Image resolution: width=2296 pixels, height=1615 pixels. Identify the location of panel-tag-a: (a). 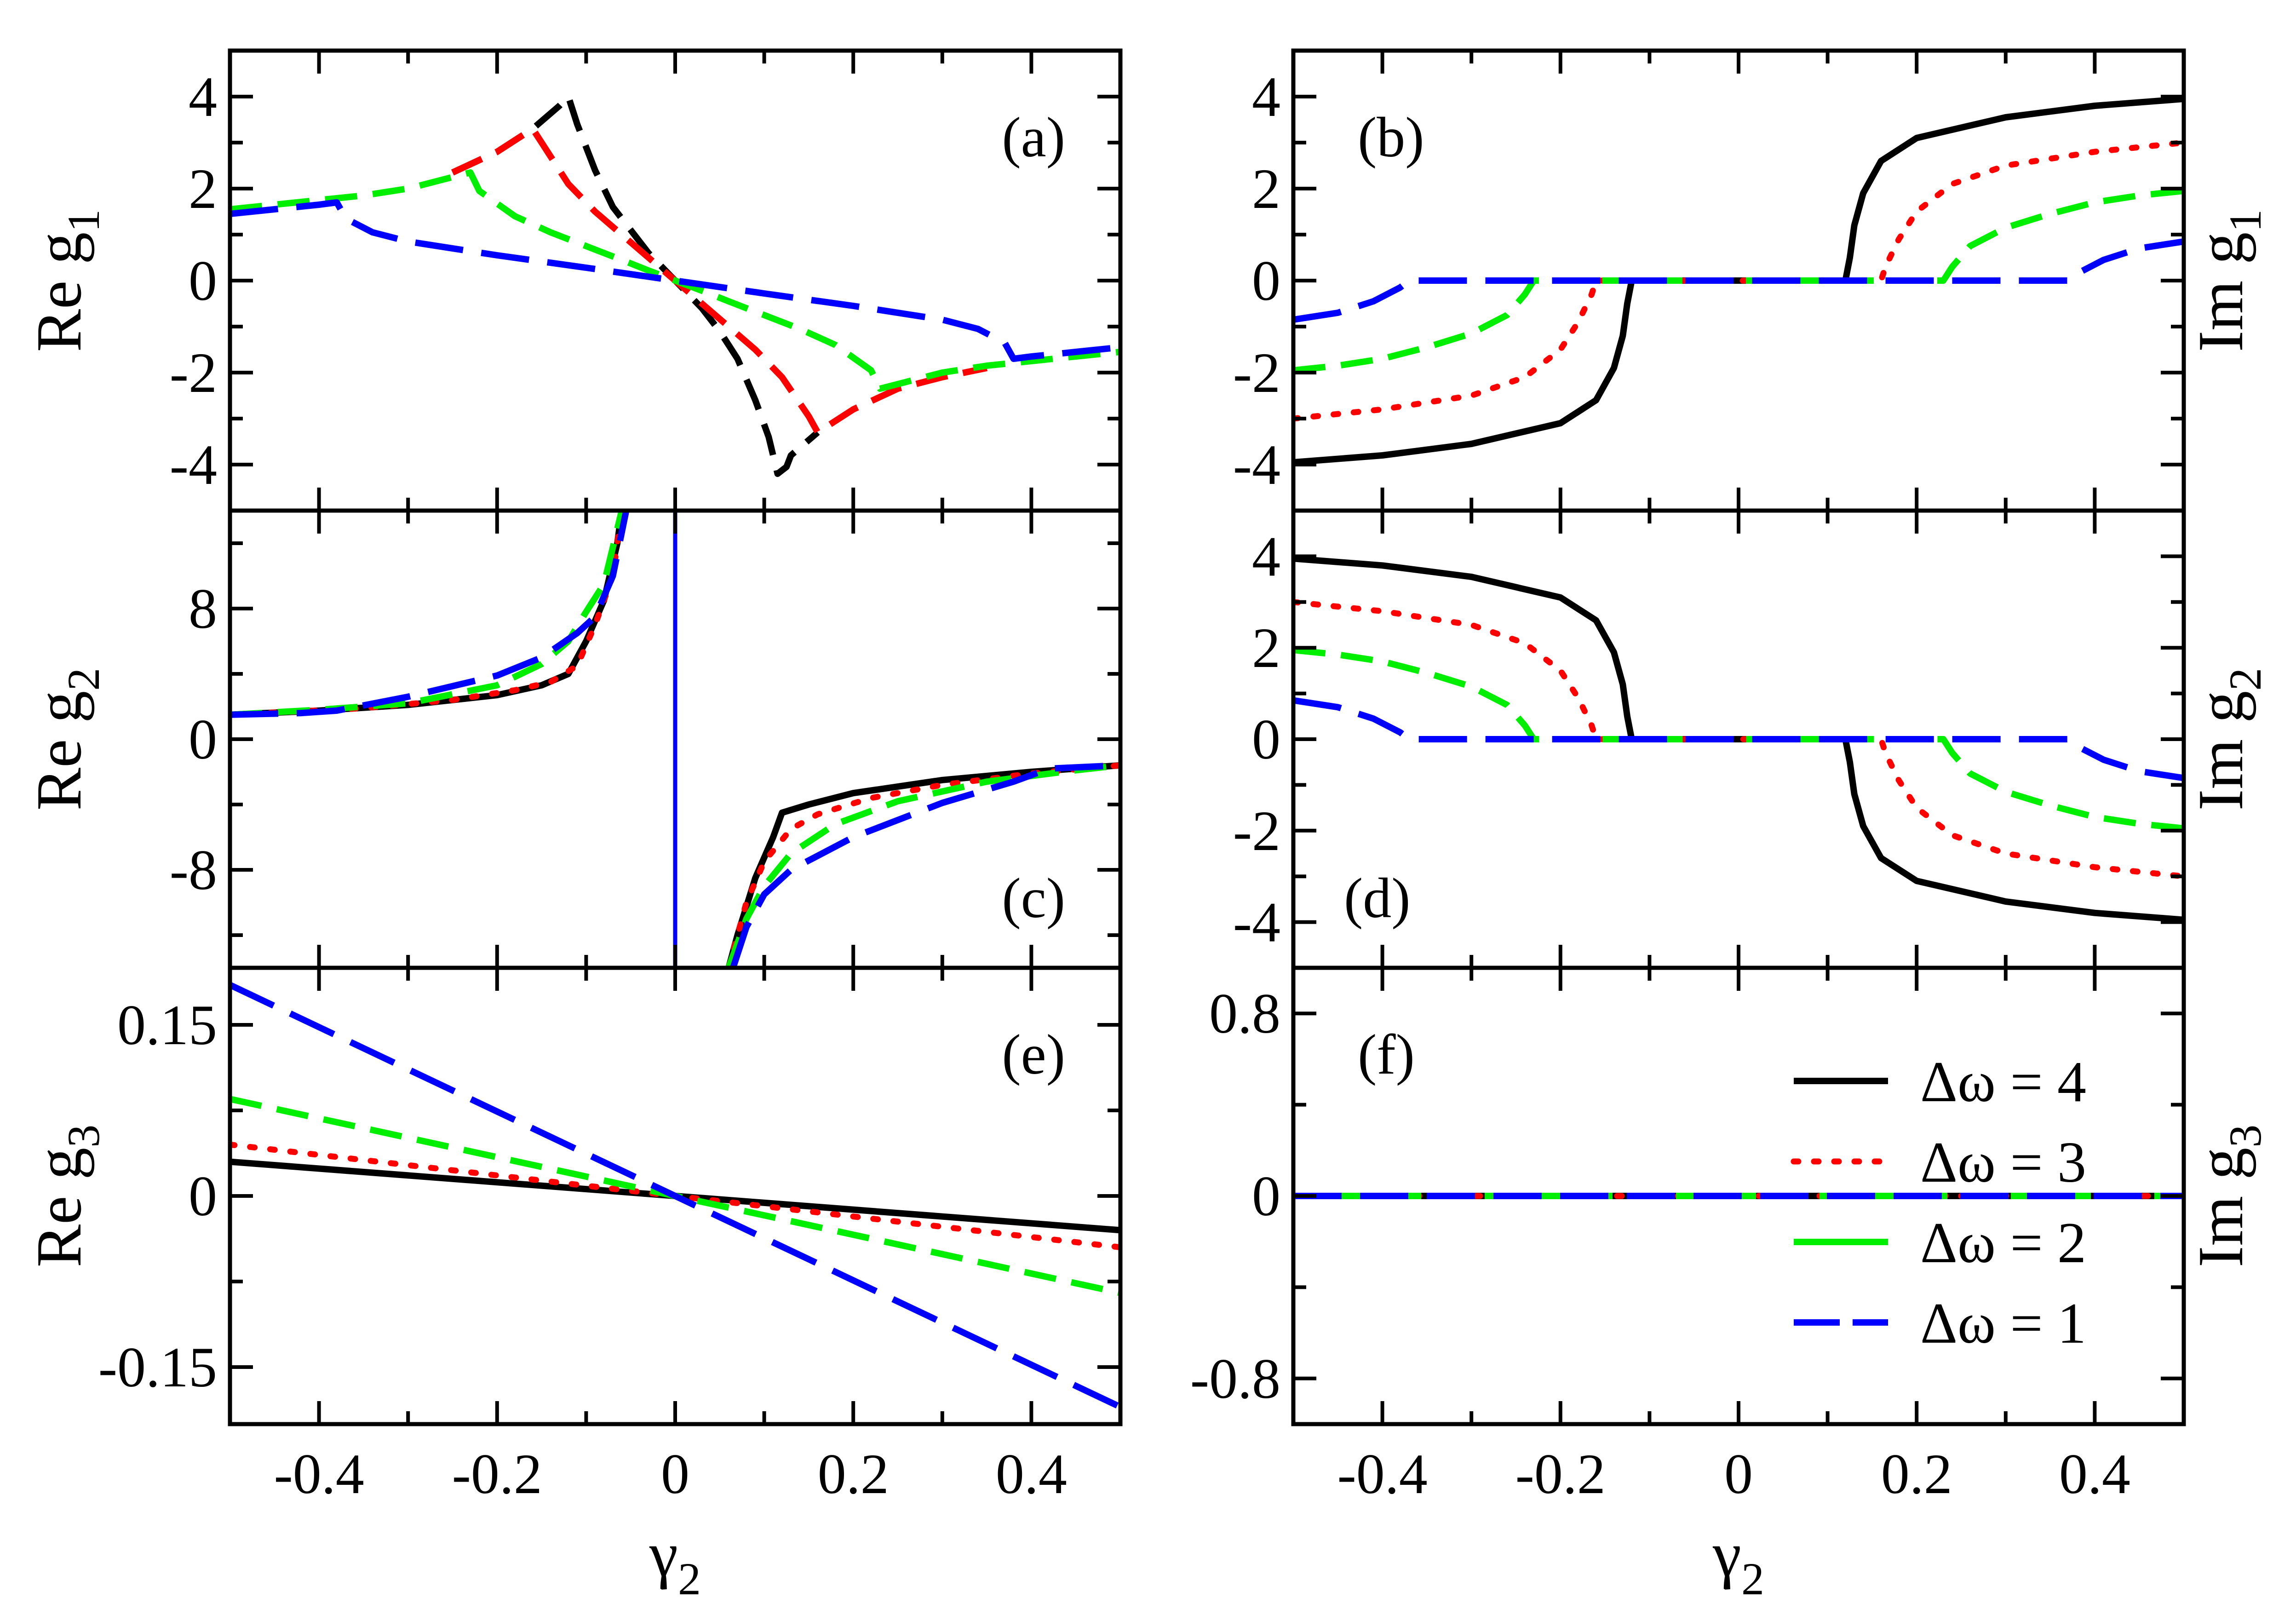
(1033, 137).